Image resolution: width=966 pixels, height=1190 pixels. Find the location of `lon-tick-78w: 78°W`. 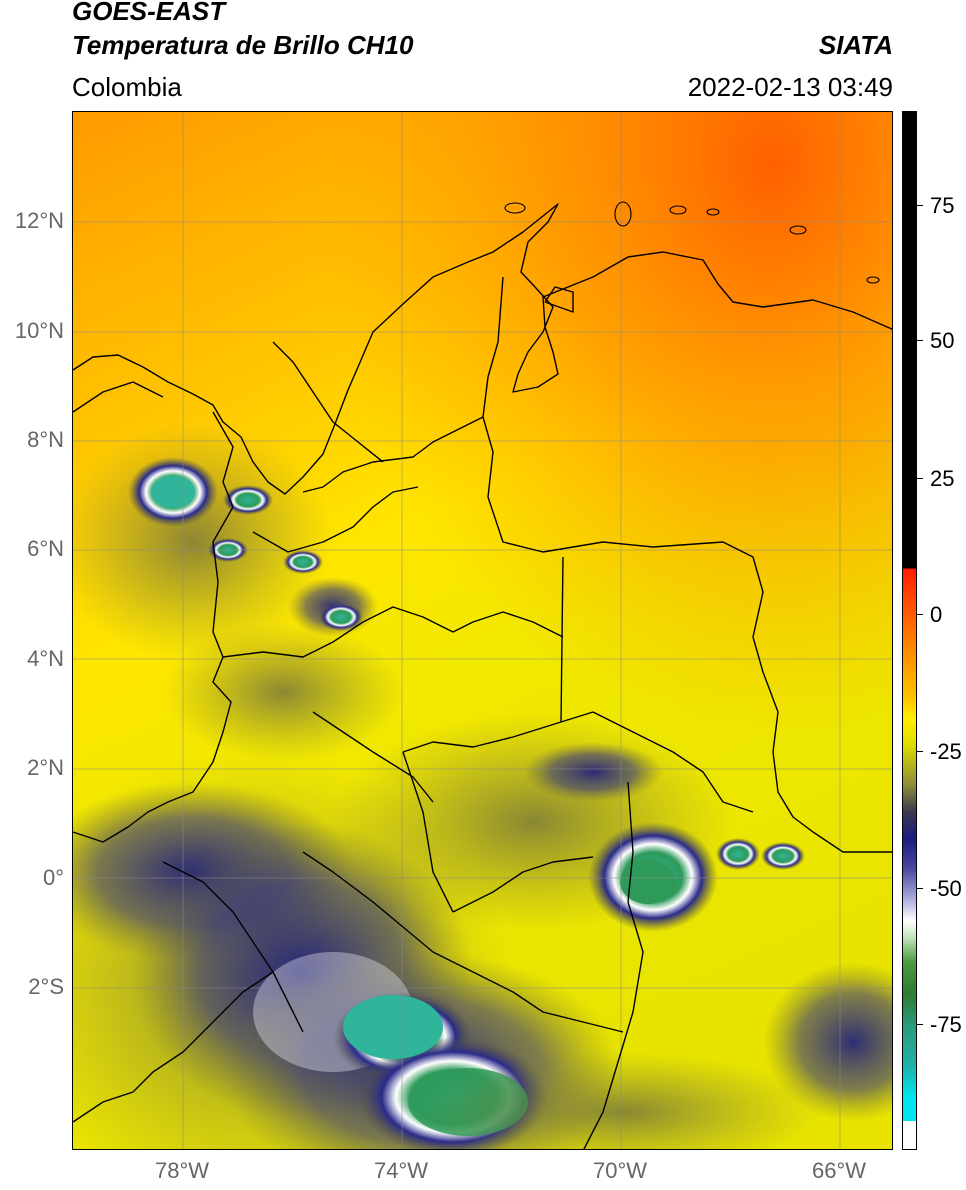

lon-tick-78w: 78°W is located at coordinates (182, 1170).